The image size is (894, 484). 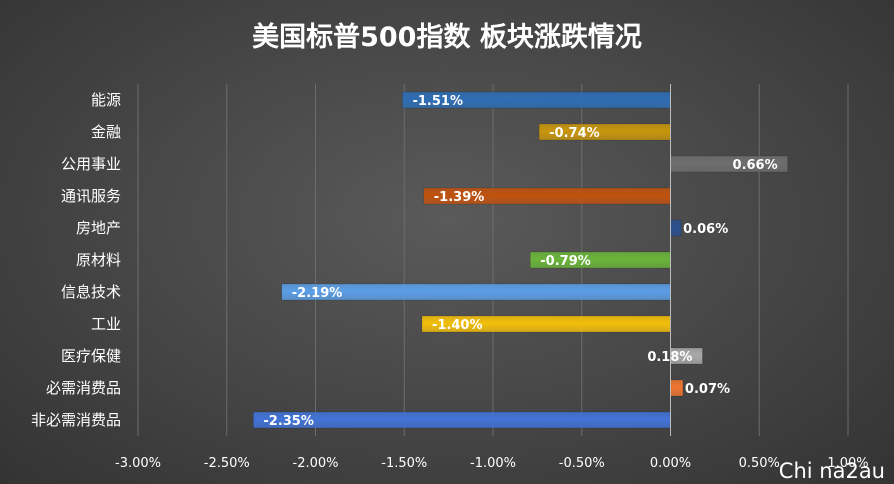 I want to click on x-tick-label: -0.50%, so click(x=582, y=463).